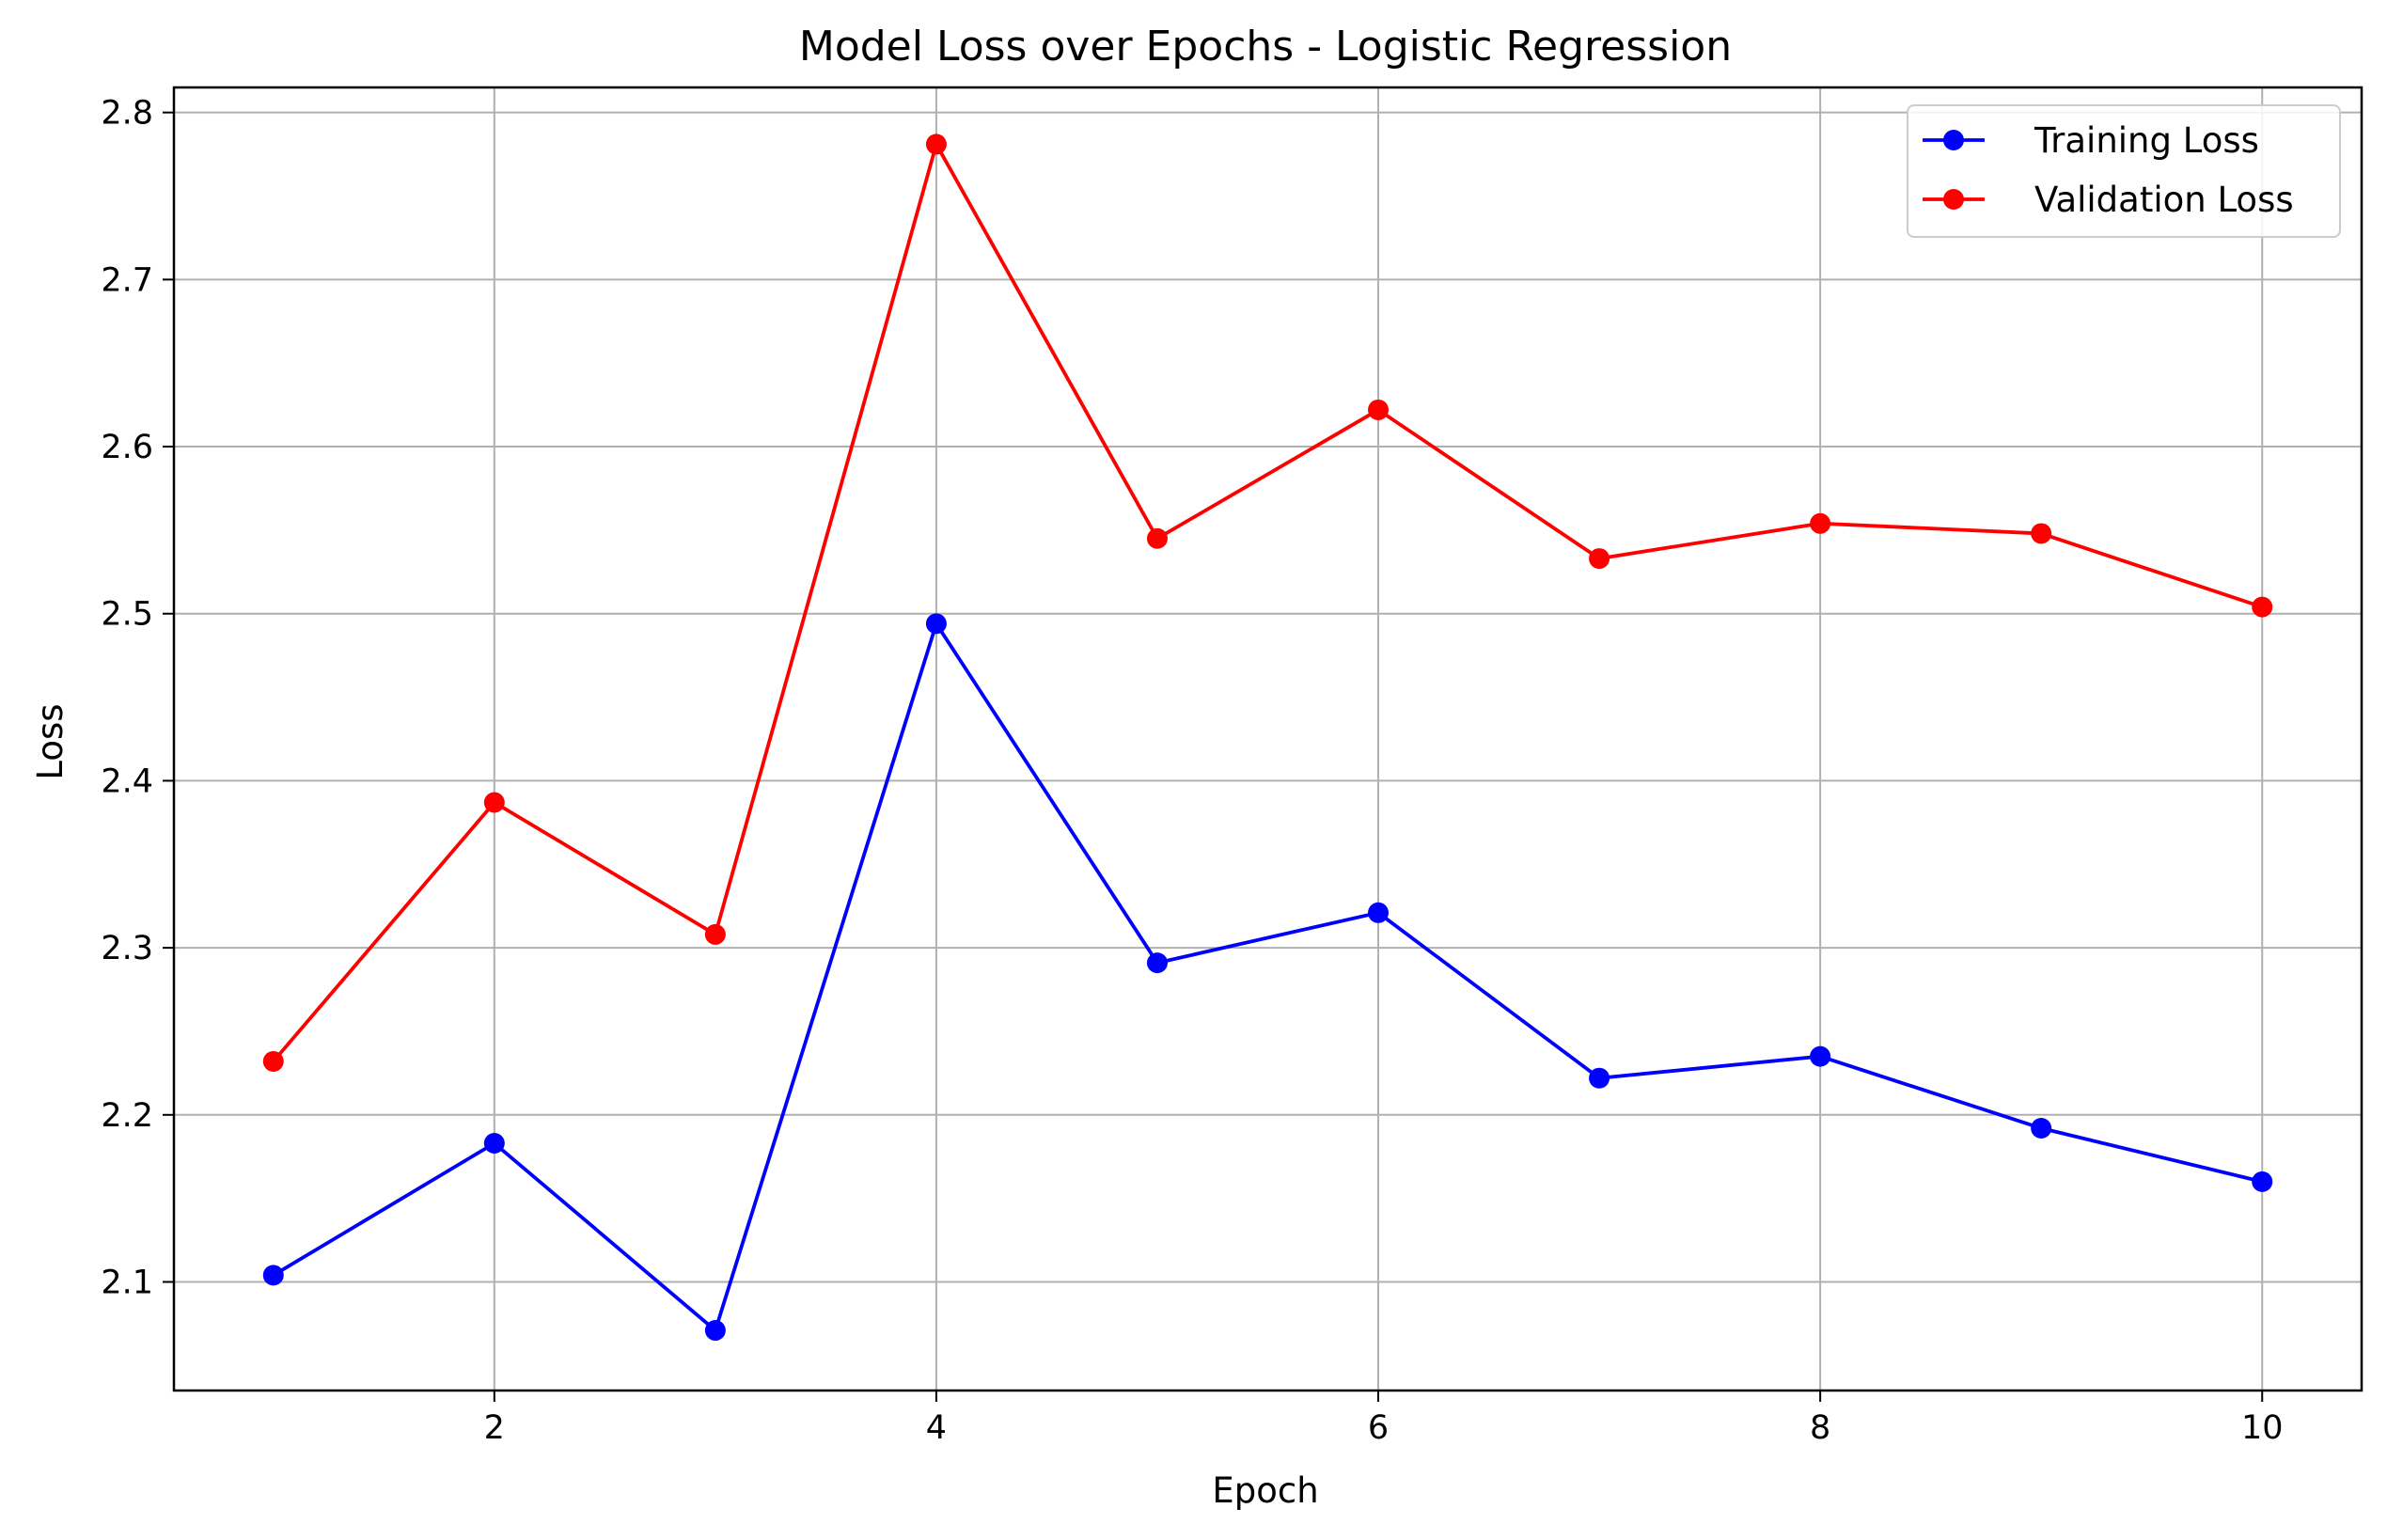  I want to click on x-axis-label: Epoch, so click(1265, 1490).